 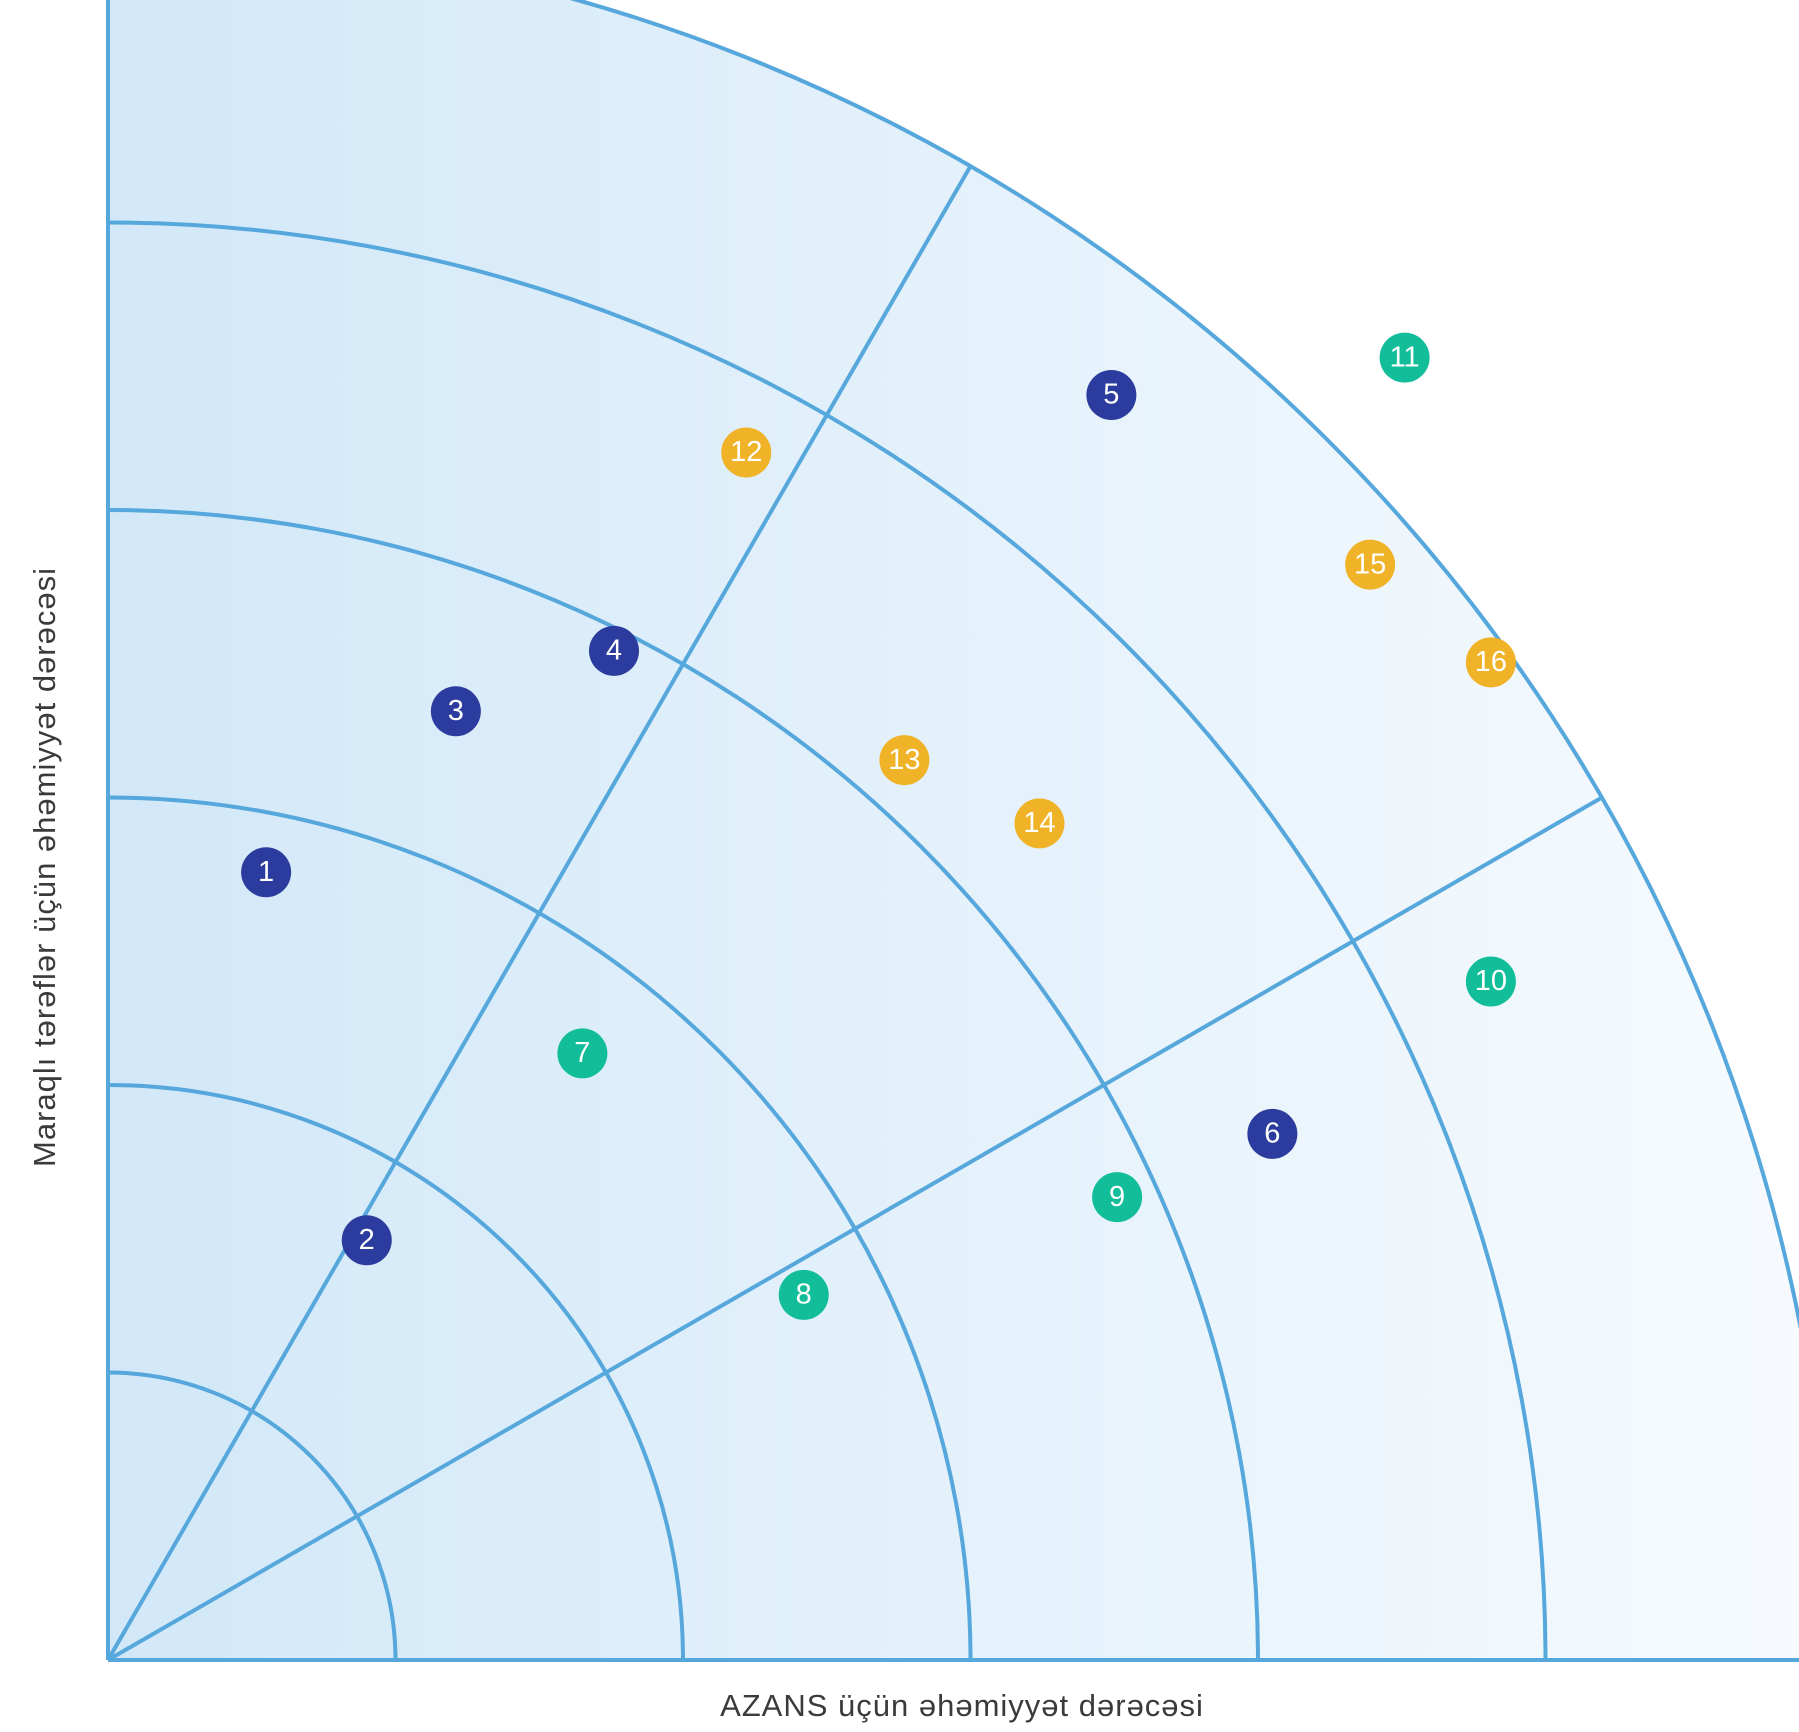 What do you see at coordinates (44, 867) in the screenshot?
I see `y-axis-title: Maraqlı tərəflər üçün əhəmiyyət dərəcəsi` at bounding box center [44, 867].